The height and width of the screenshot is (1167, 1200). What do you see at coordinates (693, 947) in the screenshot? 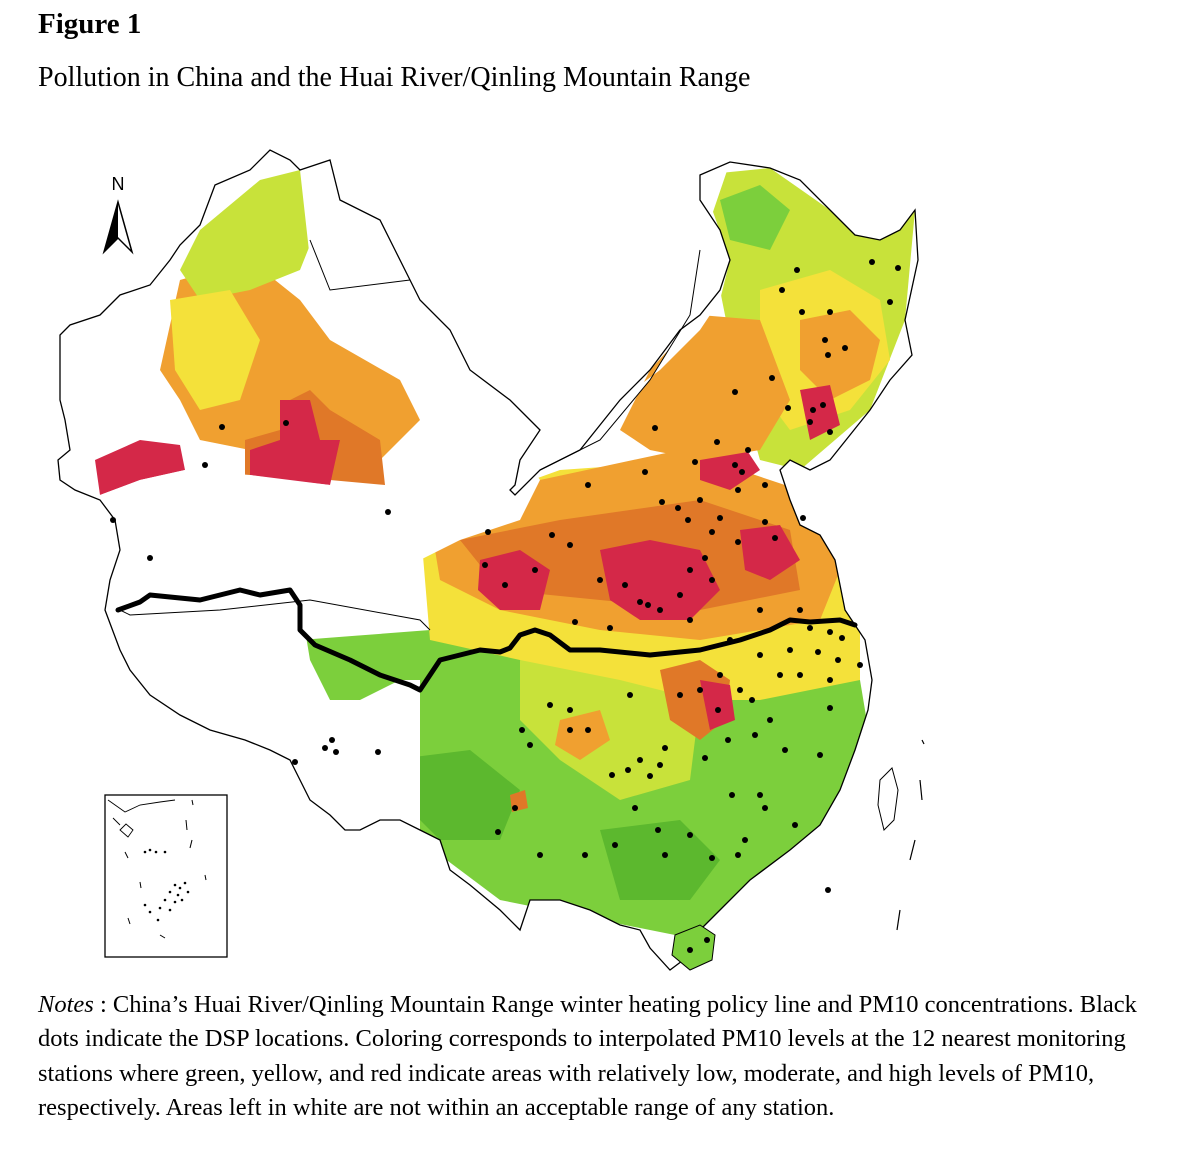
I see `hainan-island` at bounding box center [693, 947].